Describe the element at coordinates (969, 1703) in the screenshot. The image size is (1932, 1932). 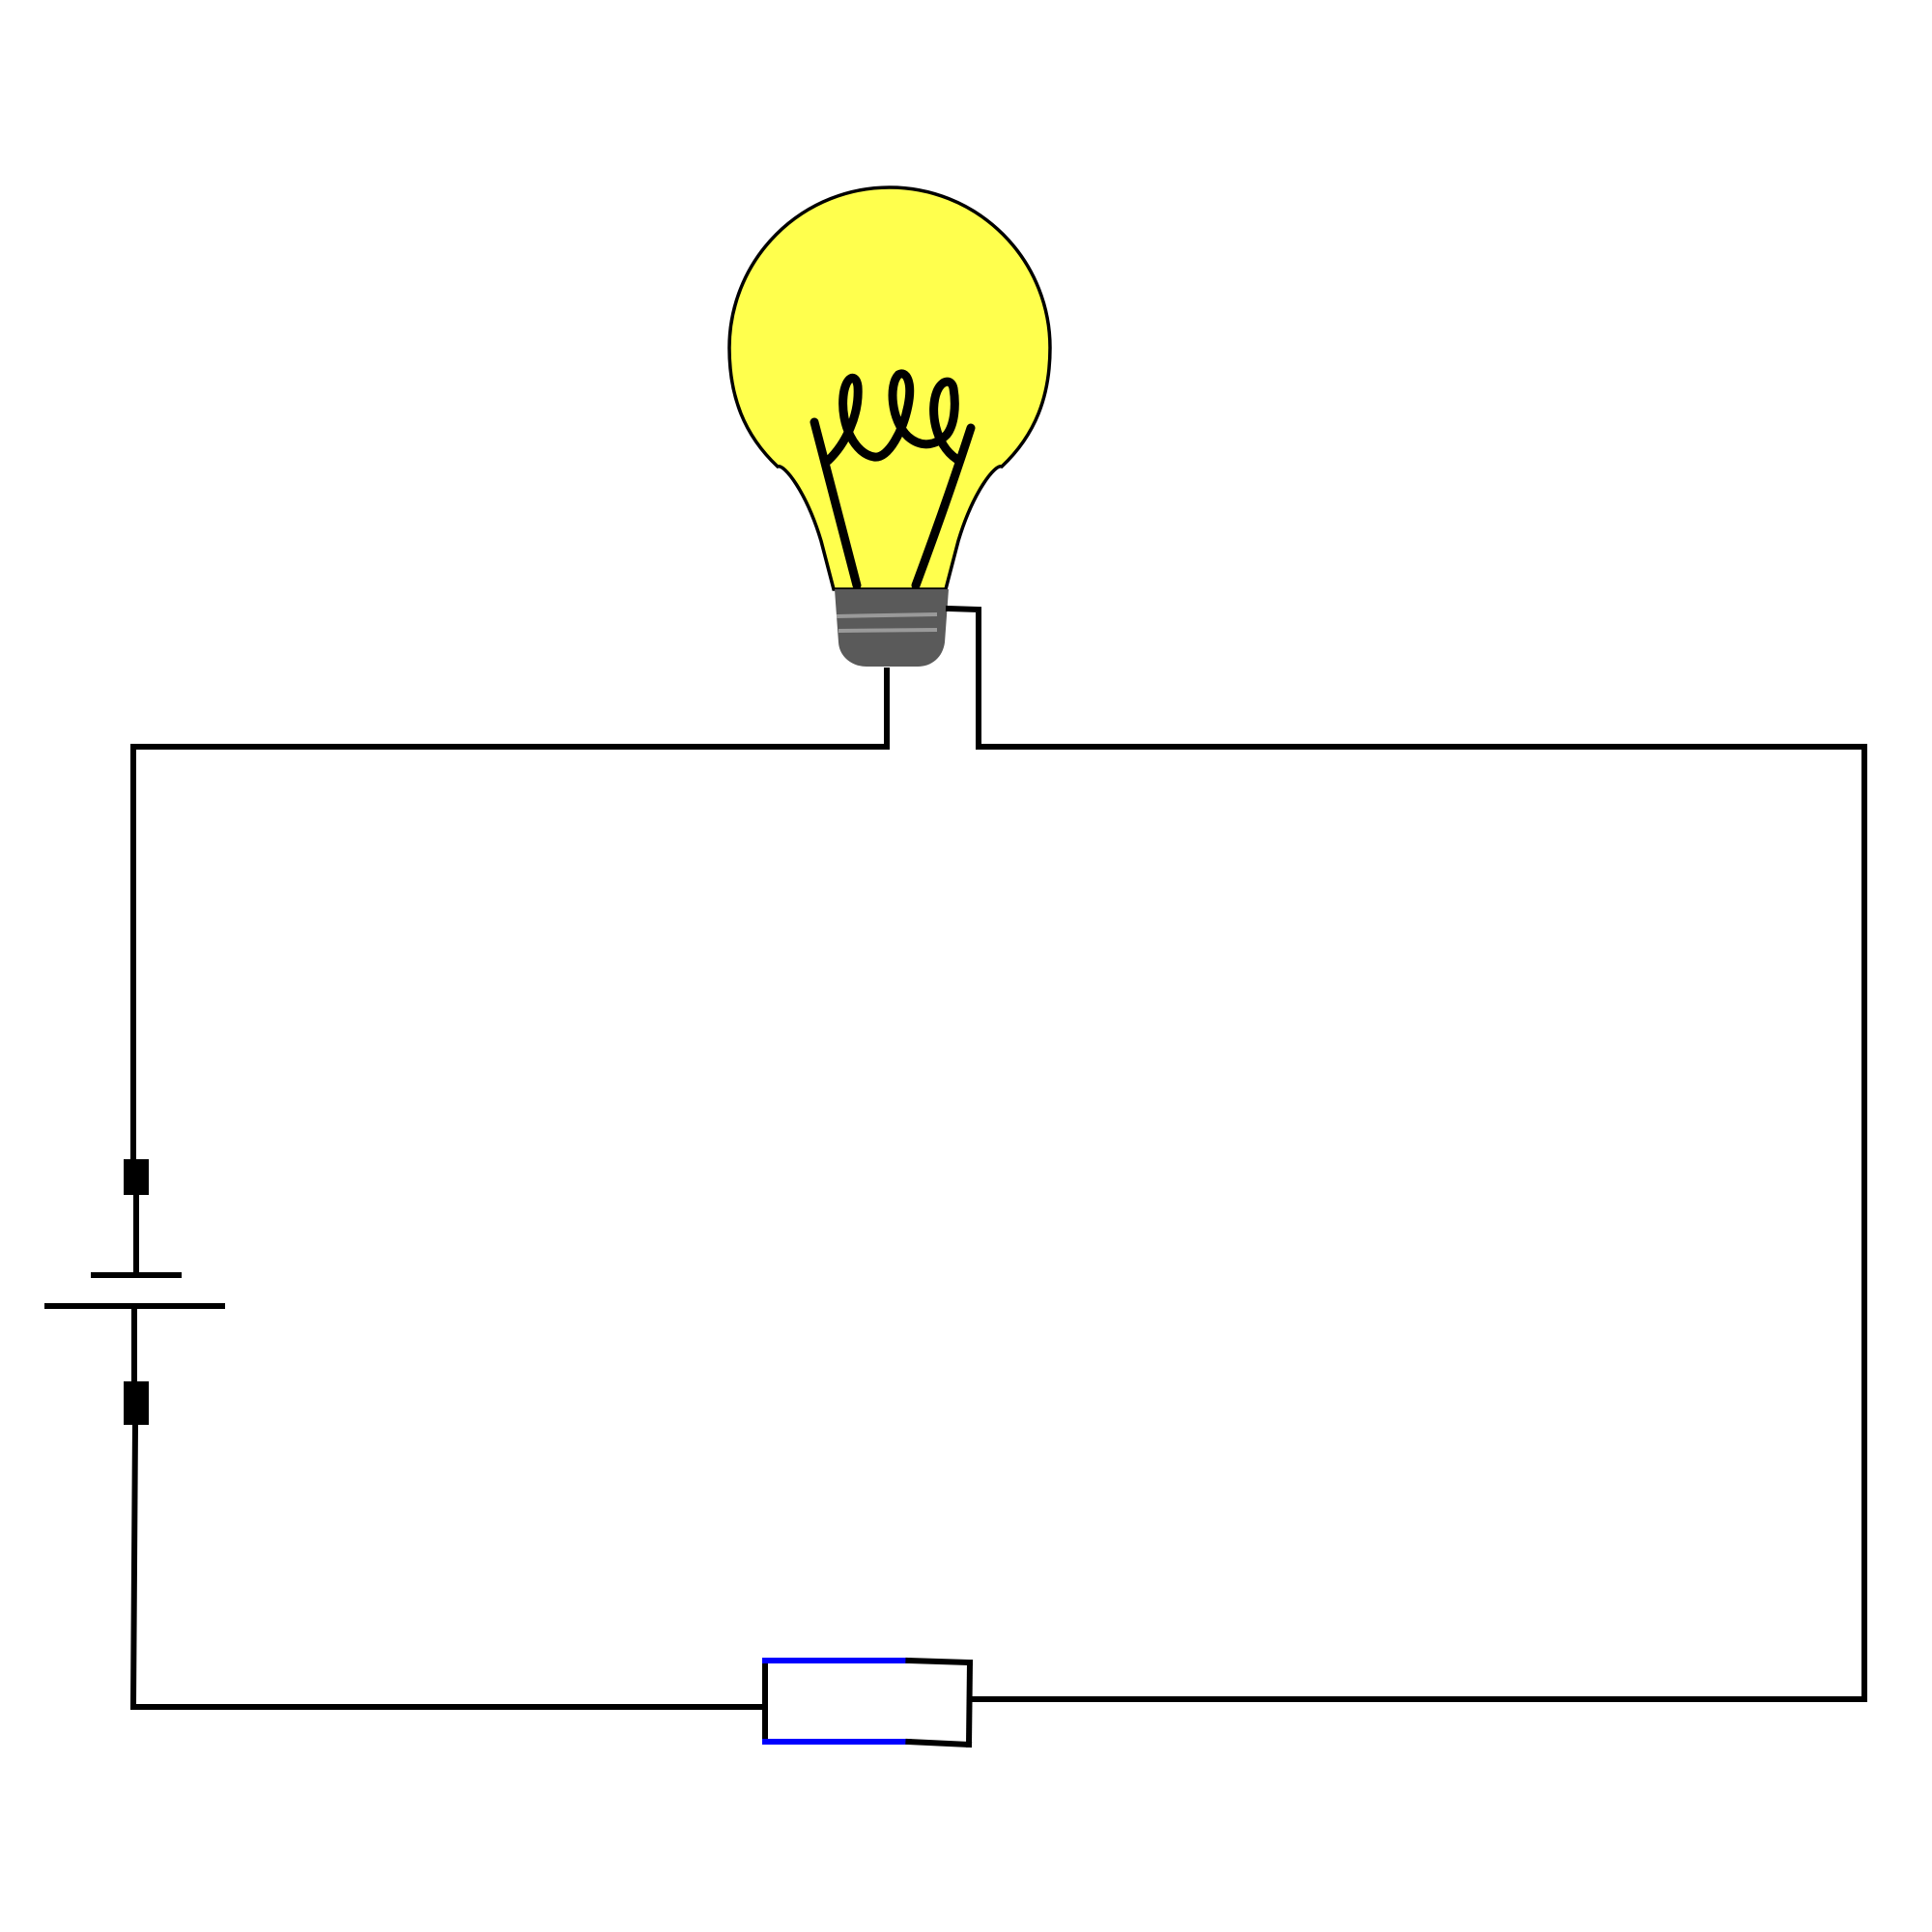
I see `resistor-right-edge` at that location.